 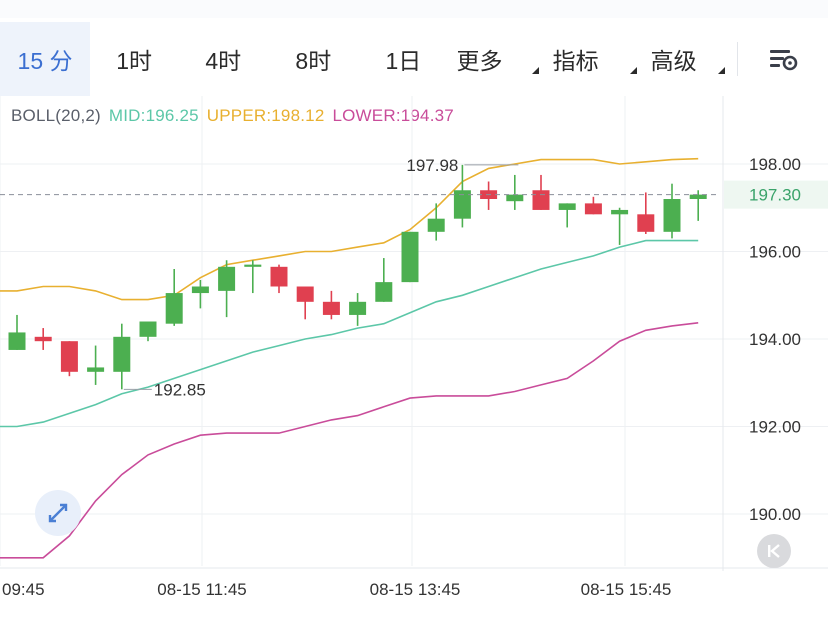 I want to click on tab-8h-label: 8时, so click(x=313, y=61).